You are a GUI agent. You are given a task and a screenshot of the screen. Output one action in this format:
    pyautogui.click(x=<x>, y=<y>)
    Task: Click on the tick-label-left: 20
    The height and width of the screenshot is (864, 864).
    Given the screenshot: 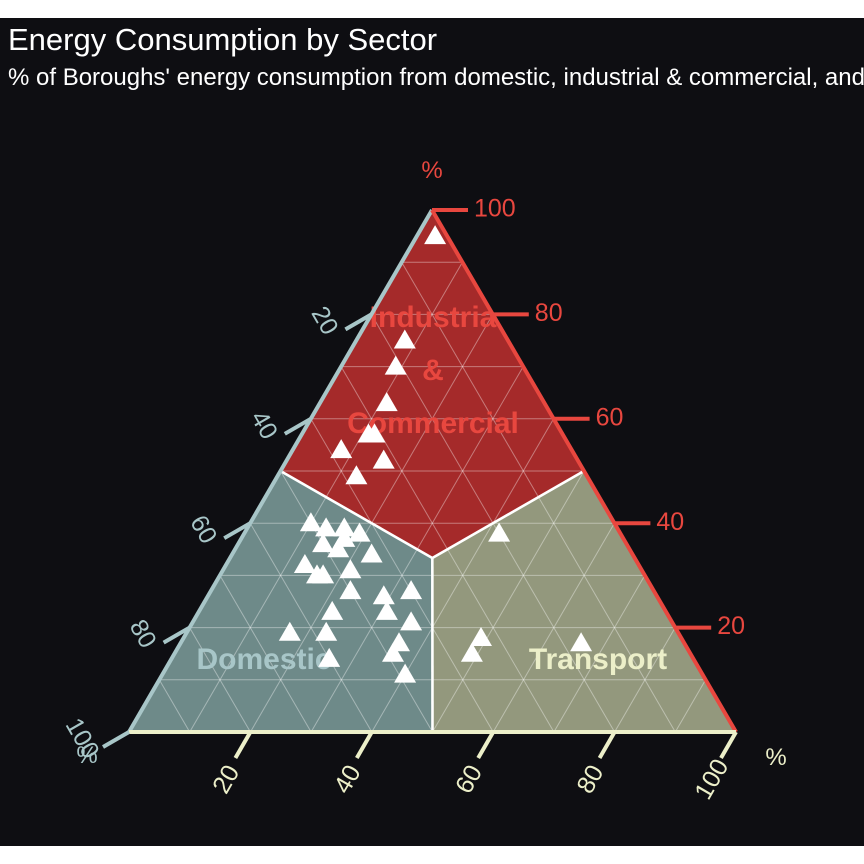 What is the action you would take?
    pyautogui.click(x=325, y=321)
    